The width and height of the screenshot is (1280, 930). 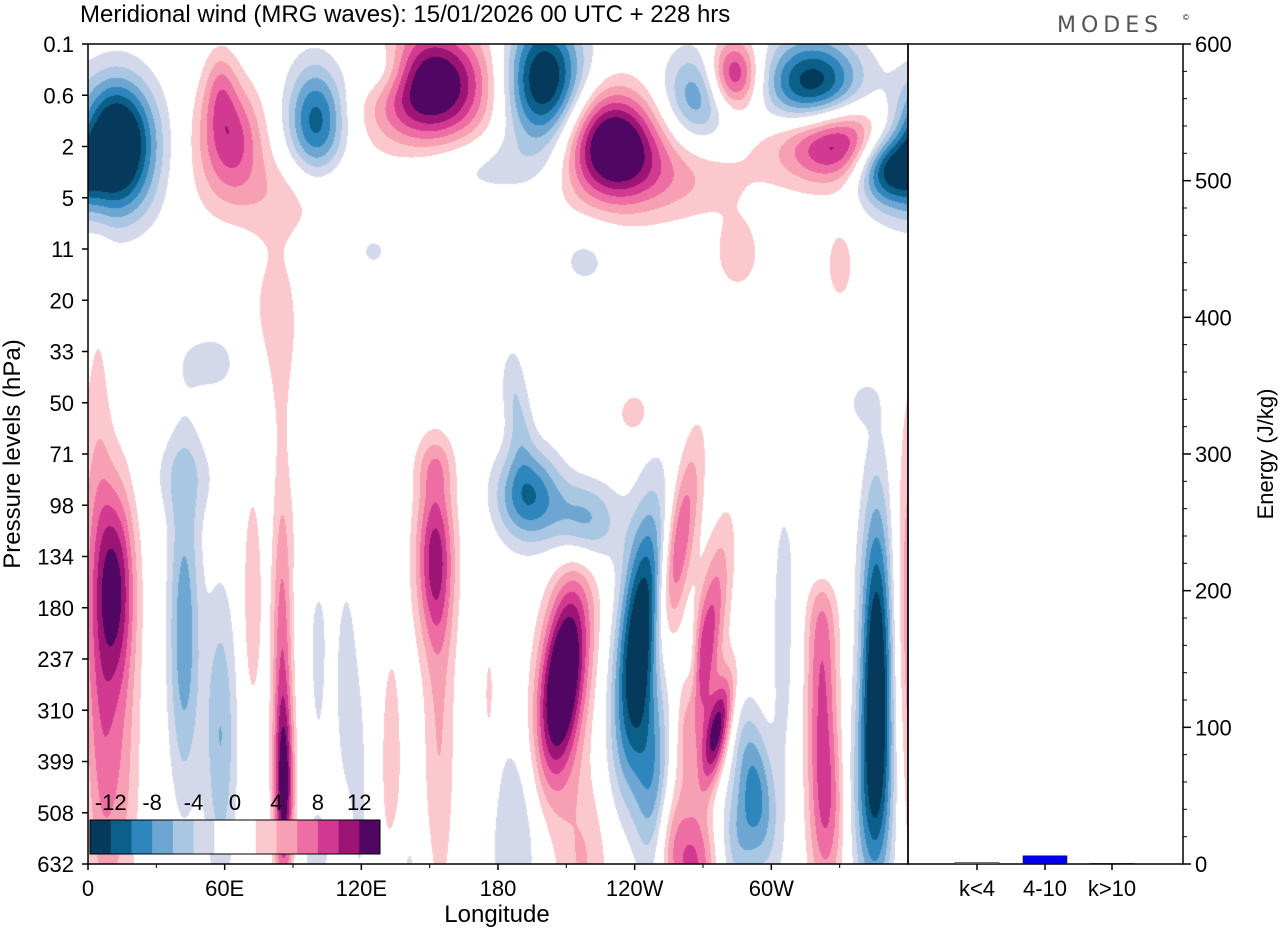 What do you see at coordinates (1045, 888) in the screenshot?
I see `energy-category-label: 4-10` at bounding box center [1045, 888].